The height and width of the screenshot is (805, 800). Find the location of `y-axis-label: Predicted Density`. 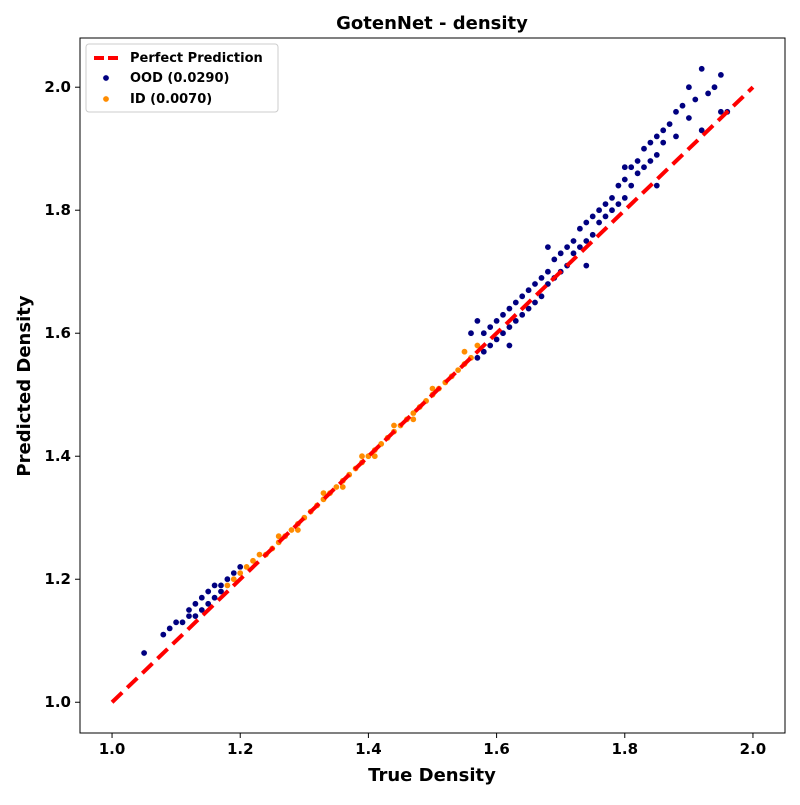

y-axis-label: Predicted Density is located at coordinates (24, 385).